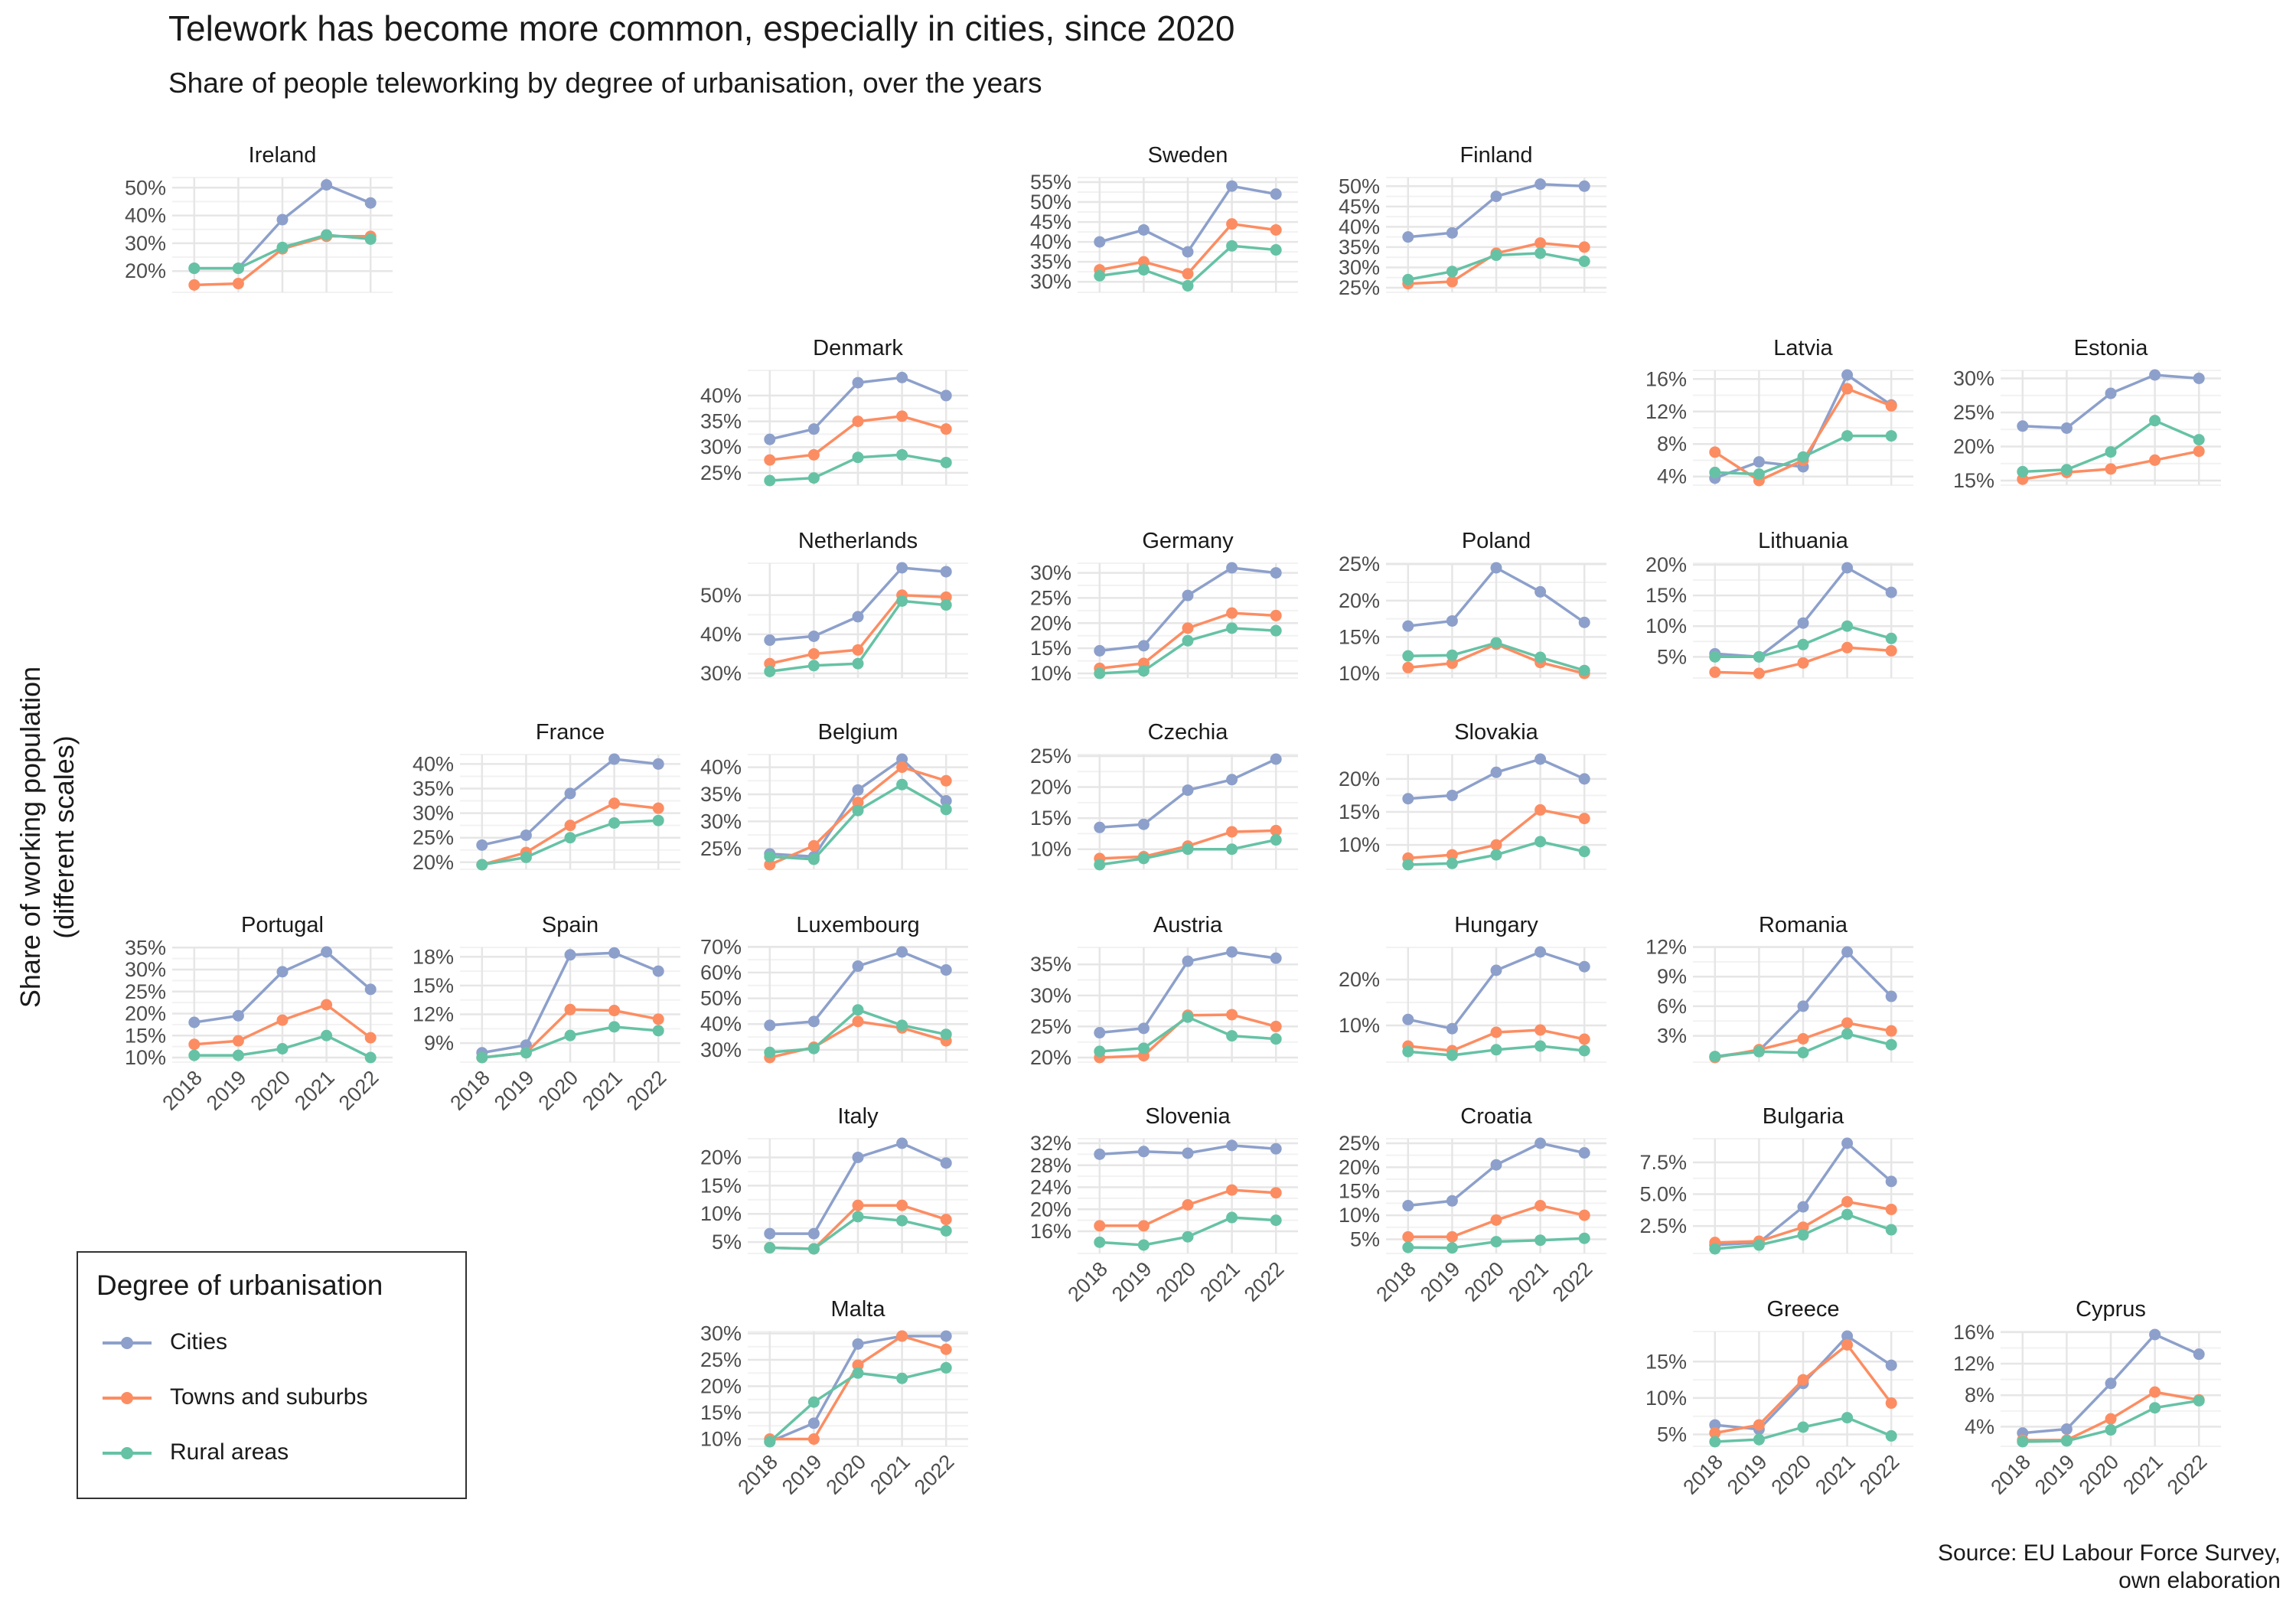  What do you see at coordinates (1584, 1039) in the screenshot?
I see `point-hungary-towns-and-suburbs-2022` at bounding box center [1584, 1039].